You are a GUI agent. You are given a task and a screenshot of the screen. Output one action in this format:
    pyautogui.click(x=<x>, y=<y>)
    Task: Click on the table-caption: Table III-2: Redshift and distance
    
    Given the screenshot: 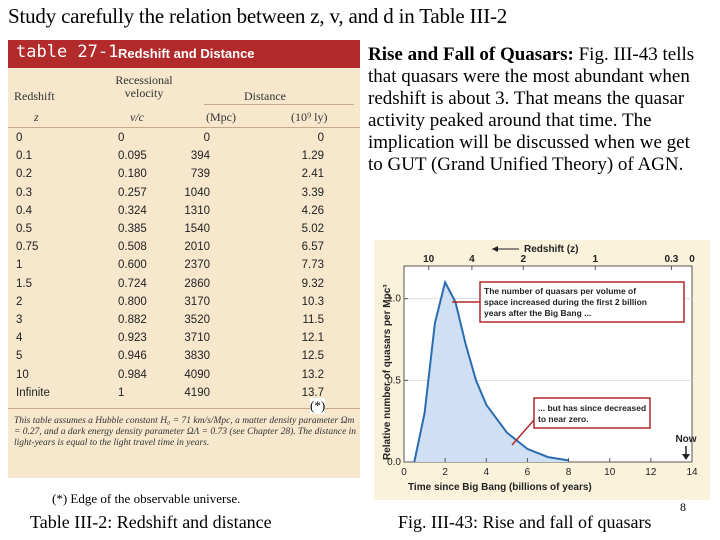 What is the action you would take?
    pyautogui.click(x=151, y=522)
    